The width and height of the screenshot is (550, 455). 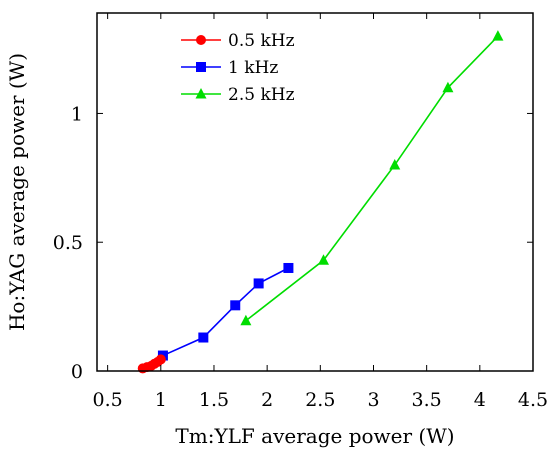 I want to click on x-tick-label: 2, so click(x=267, y=400).